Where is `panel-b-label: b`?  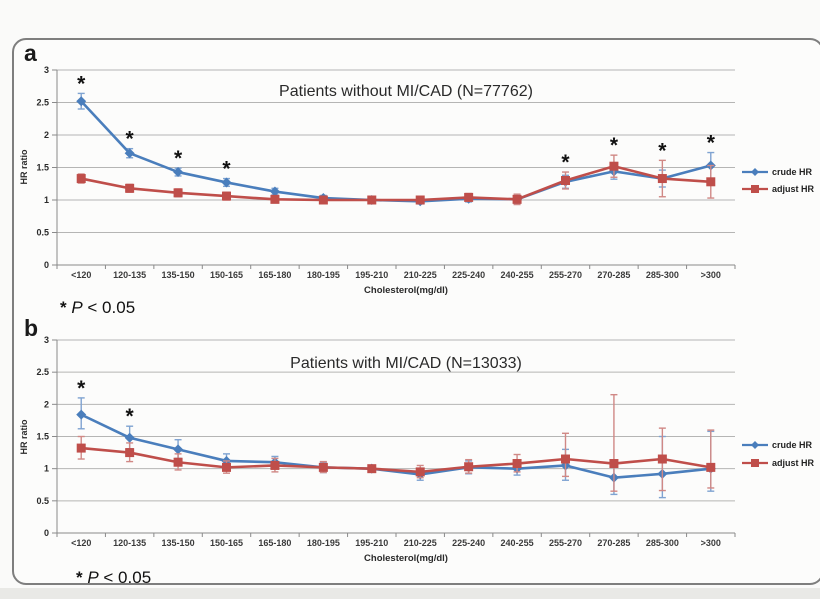
panel-b-label: b is located at coordinates (31, 328).